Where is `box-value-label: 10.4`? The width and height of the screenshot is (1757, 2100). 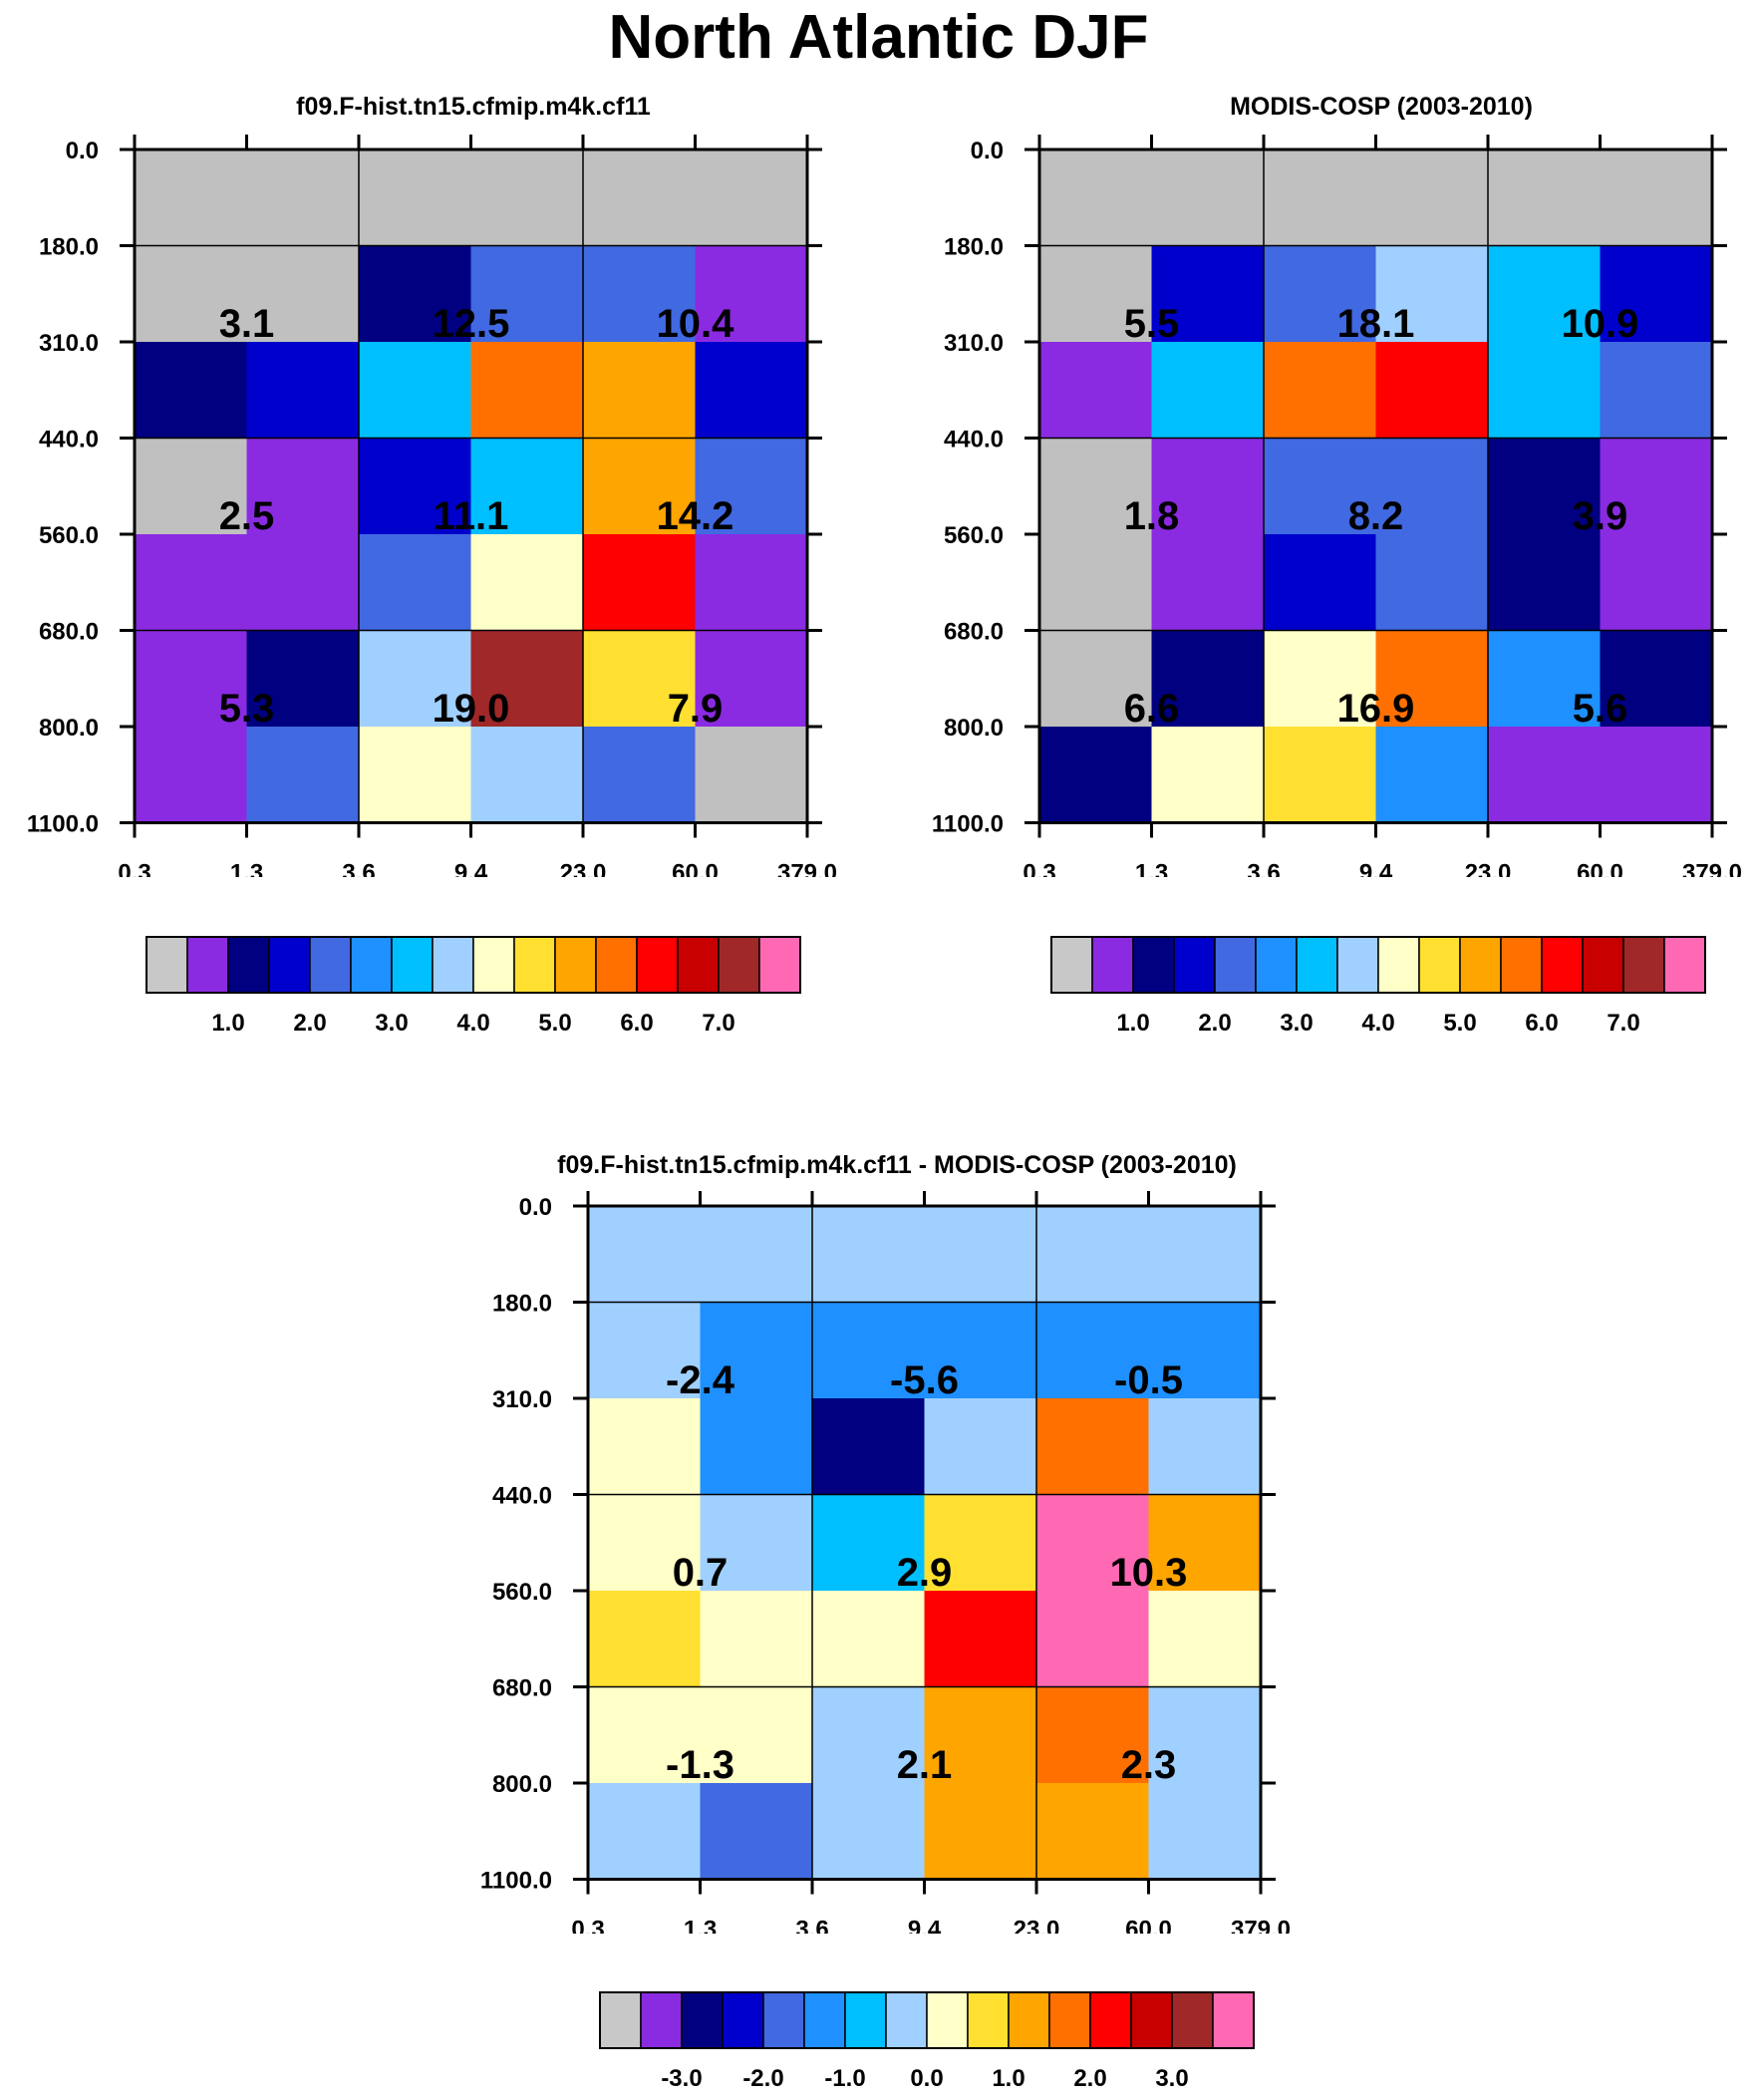
box-value-label: 10.4 is located at coordinates (696, 324).